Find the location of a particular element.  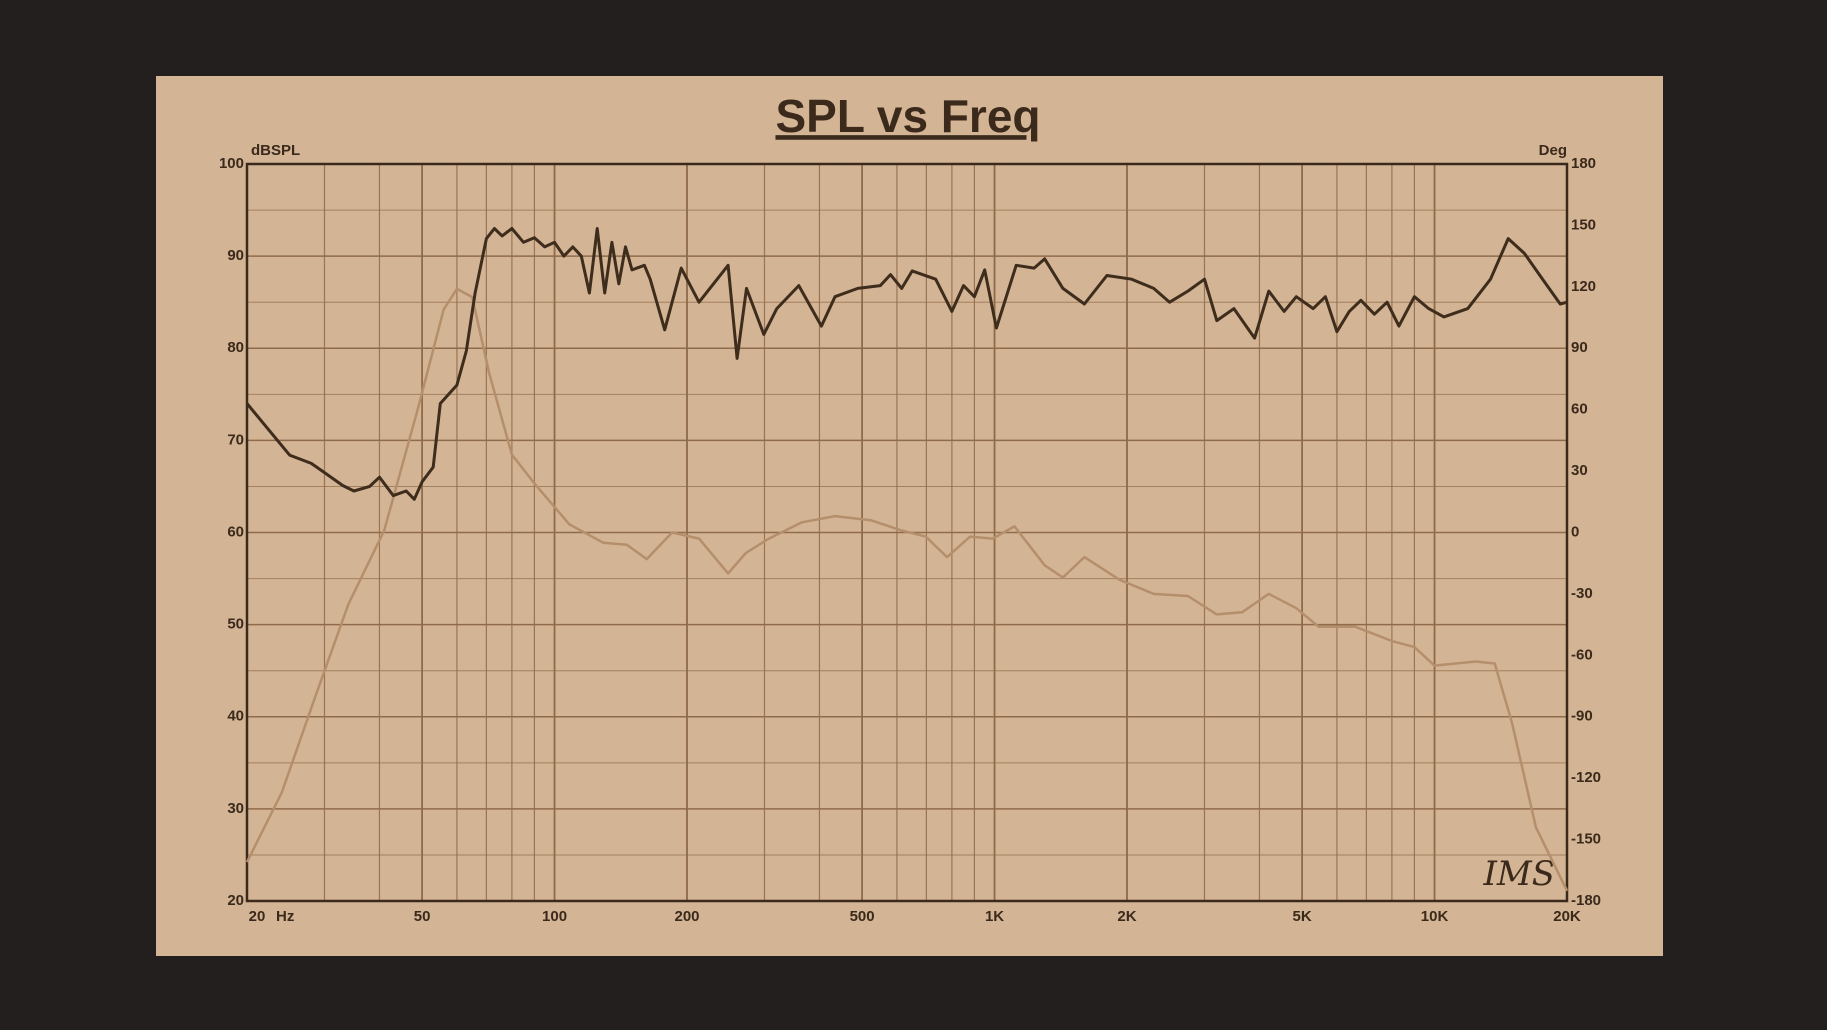

x-tick-label: 50 is located at coordinates (422, 916).